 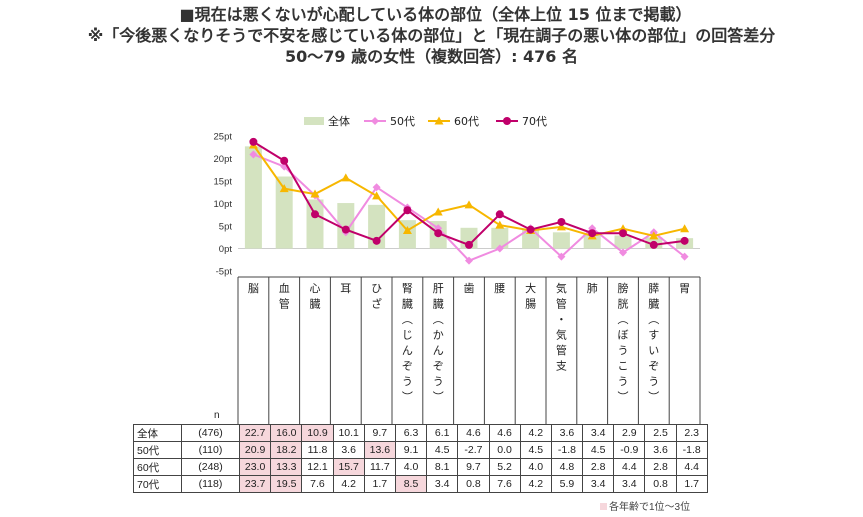 I want to click on category-label-char: こ, so click(x=623, y=366).